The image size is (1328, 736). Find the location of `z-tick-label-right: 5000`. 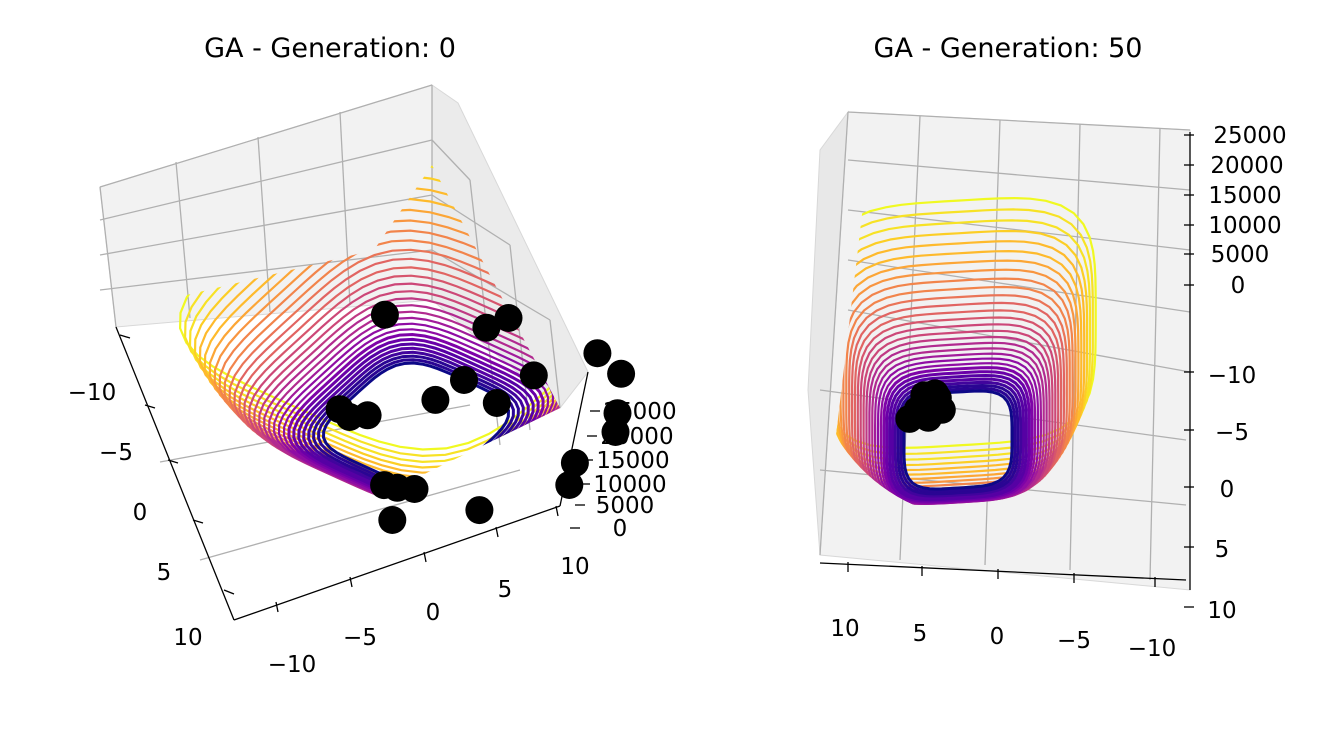

z-tick-label-right: 5000 is located at coordinates (1240, 255).